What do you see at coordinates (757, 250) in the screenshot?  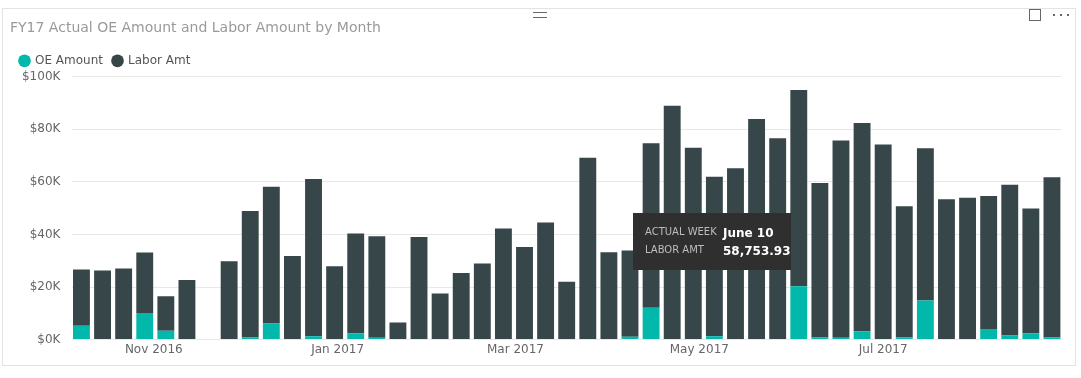 I see `annotation: 58,753.93` at bounding box center [757, 250].